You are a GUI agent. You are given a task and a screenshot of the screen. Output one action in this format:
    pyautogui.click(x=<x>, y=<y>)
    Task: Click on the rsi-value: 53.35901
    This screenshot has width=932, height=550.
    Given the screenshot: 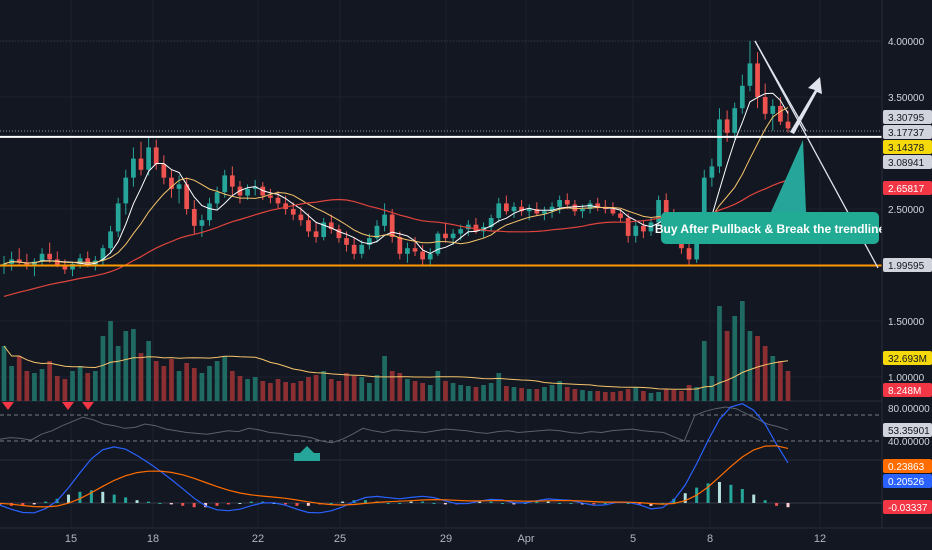 What is the action you would take?
    pyautogui.click(x=909, y=431)
    